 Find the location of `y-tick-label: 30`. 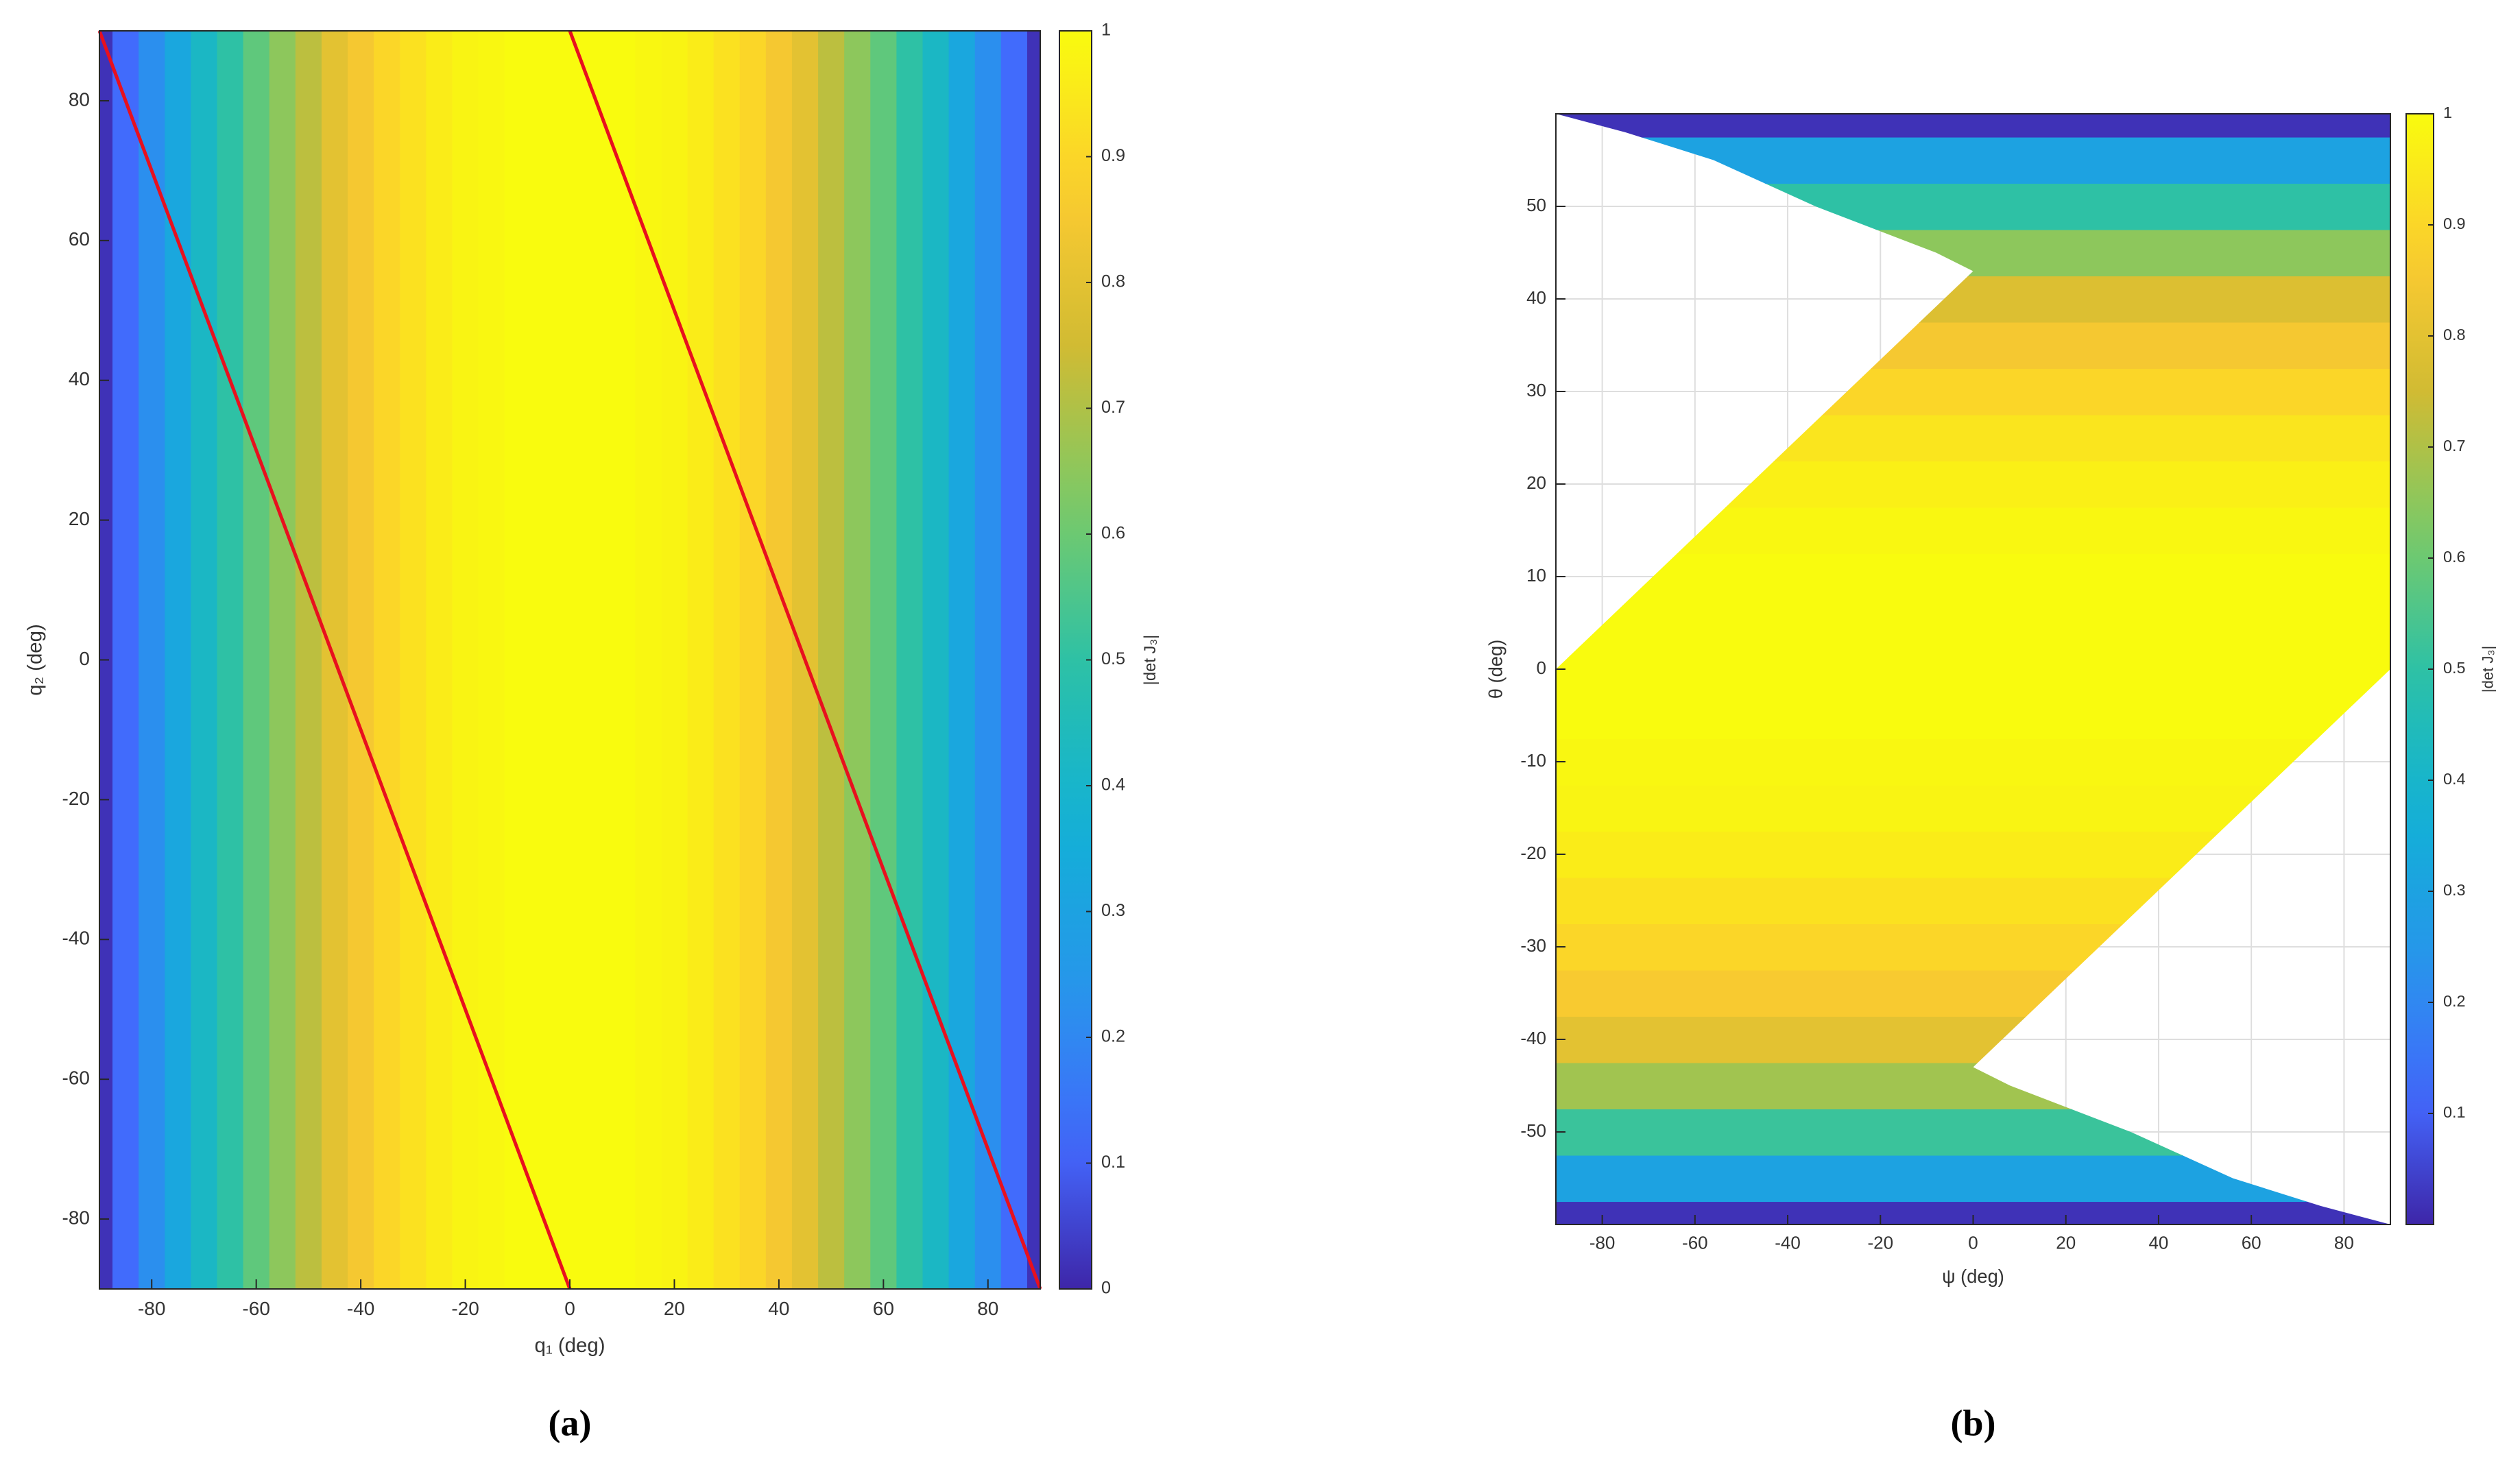

y-tick-label: 30 is located at coordinates (1536, 390).